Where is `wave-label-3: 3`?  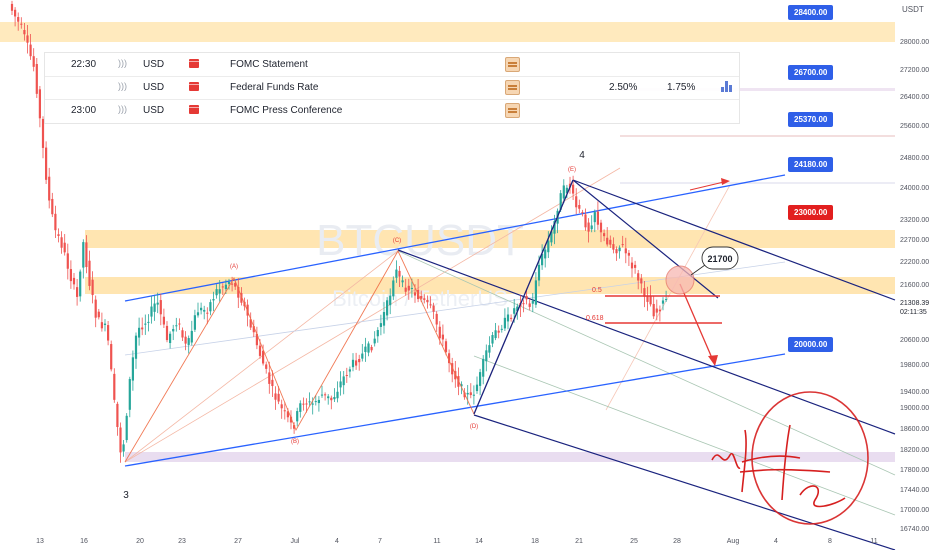 wave-label-3: 3 is located at coordinates (126, 495).